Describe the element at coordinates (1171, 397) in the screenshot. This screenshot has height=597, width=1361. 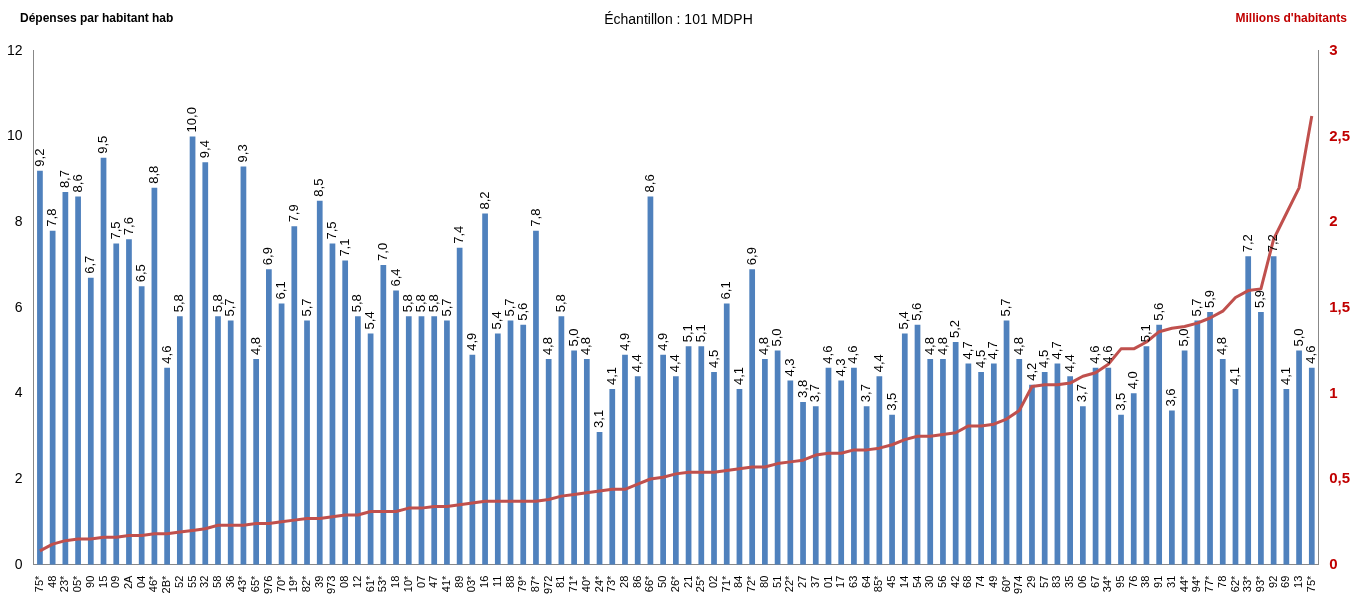
I see `data-label: 3,6` at that location.